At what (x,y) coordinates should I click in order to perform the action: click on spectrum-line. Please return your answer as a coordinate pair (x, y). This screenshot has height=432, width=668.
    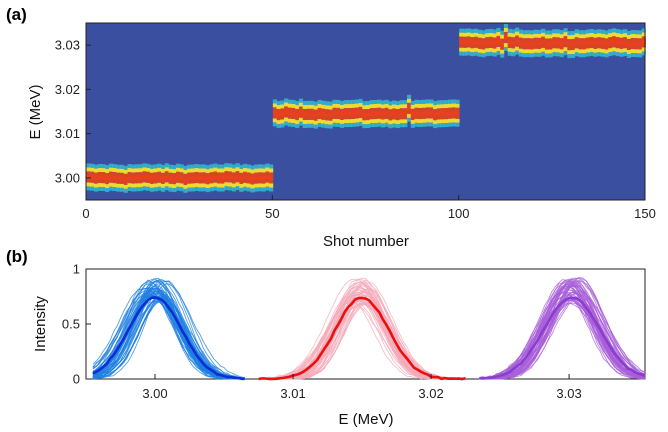
    Looking at the image, I should click on (562, 339).